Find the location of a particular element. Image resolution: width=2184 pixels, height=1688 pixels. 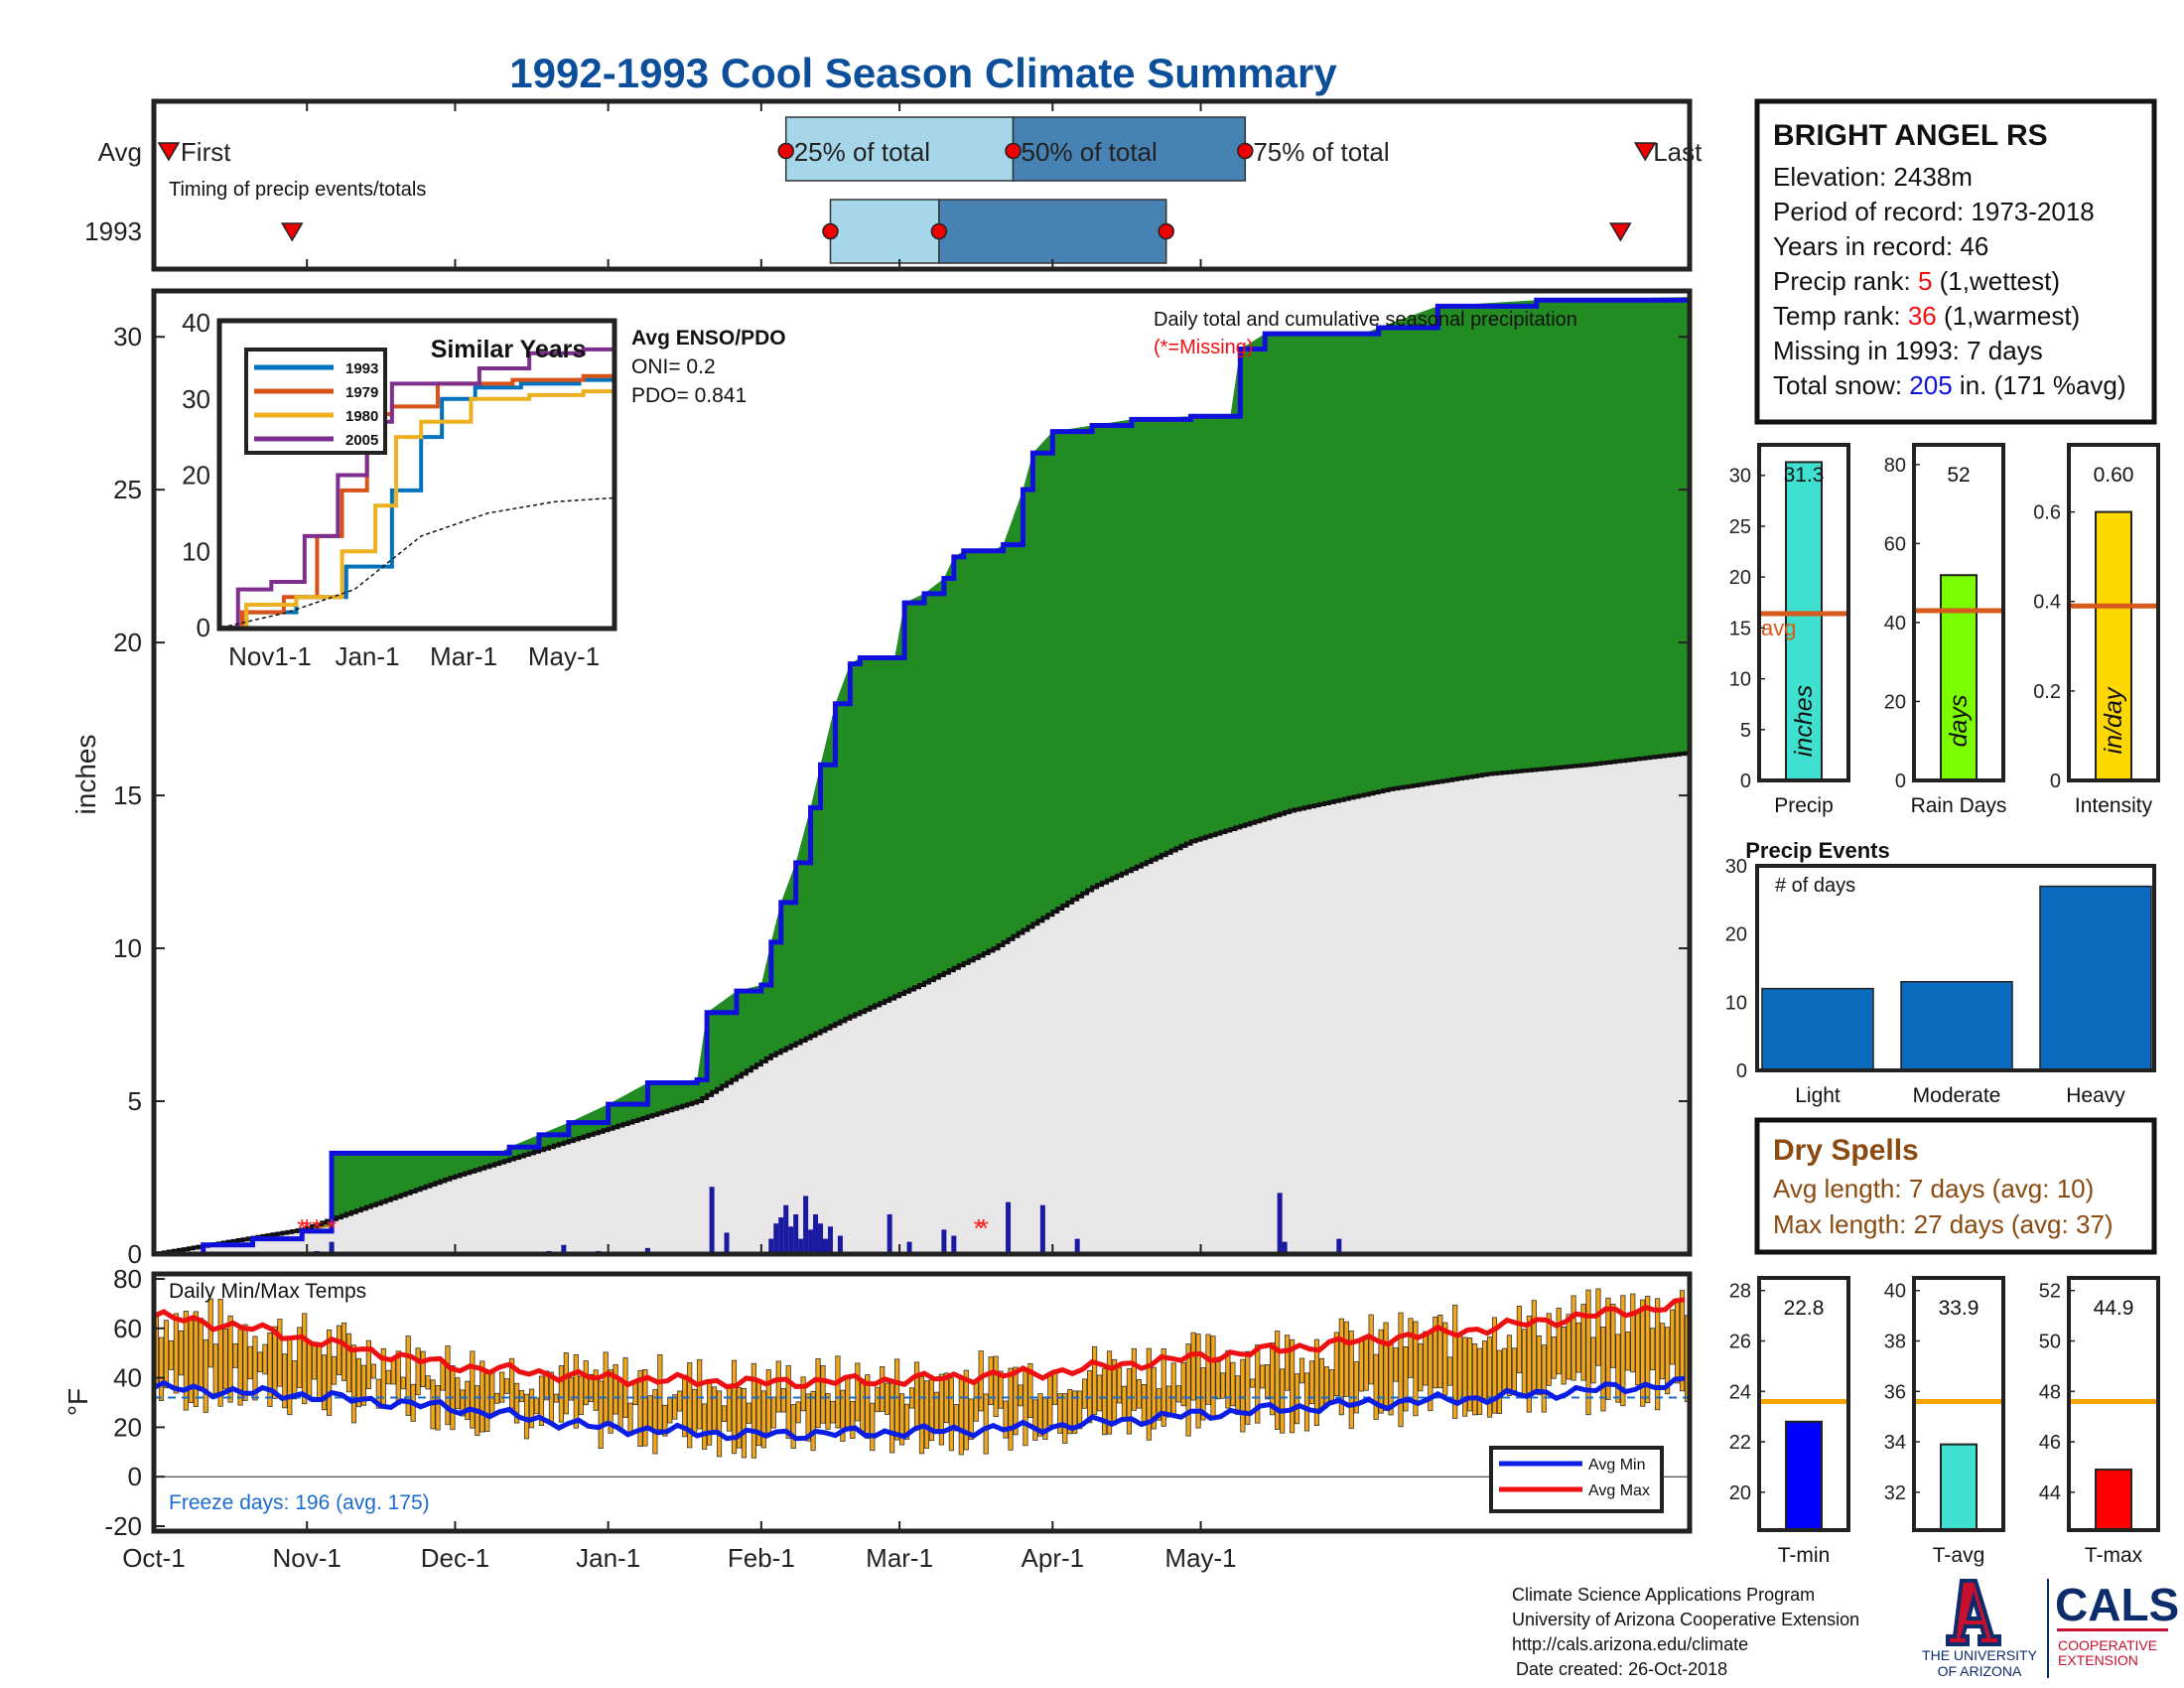

enso-oni: ONI= 0.2 is located at coordinates (673, 366).